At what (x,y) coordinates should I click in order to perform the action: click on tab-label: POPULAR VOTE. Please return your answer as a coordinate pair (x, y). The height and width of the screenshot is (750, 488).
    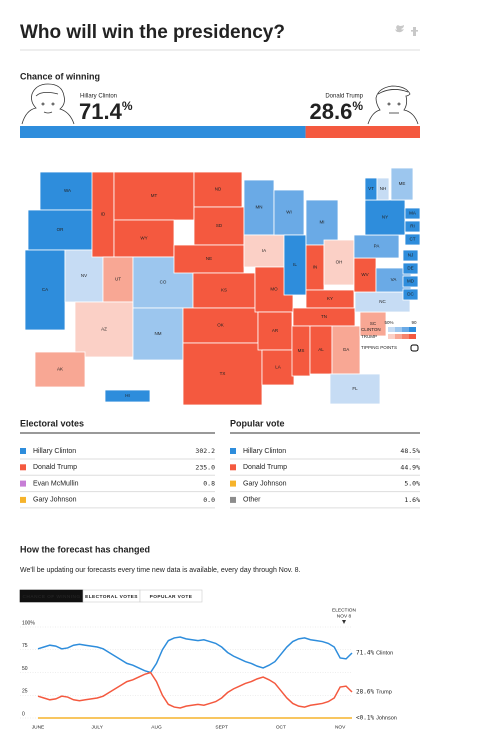
    Looking at the image, I should click on (171, 597).